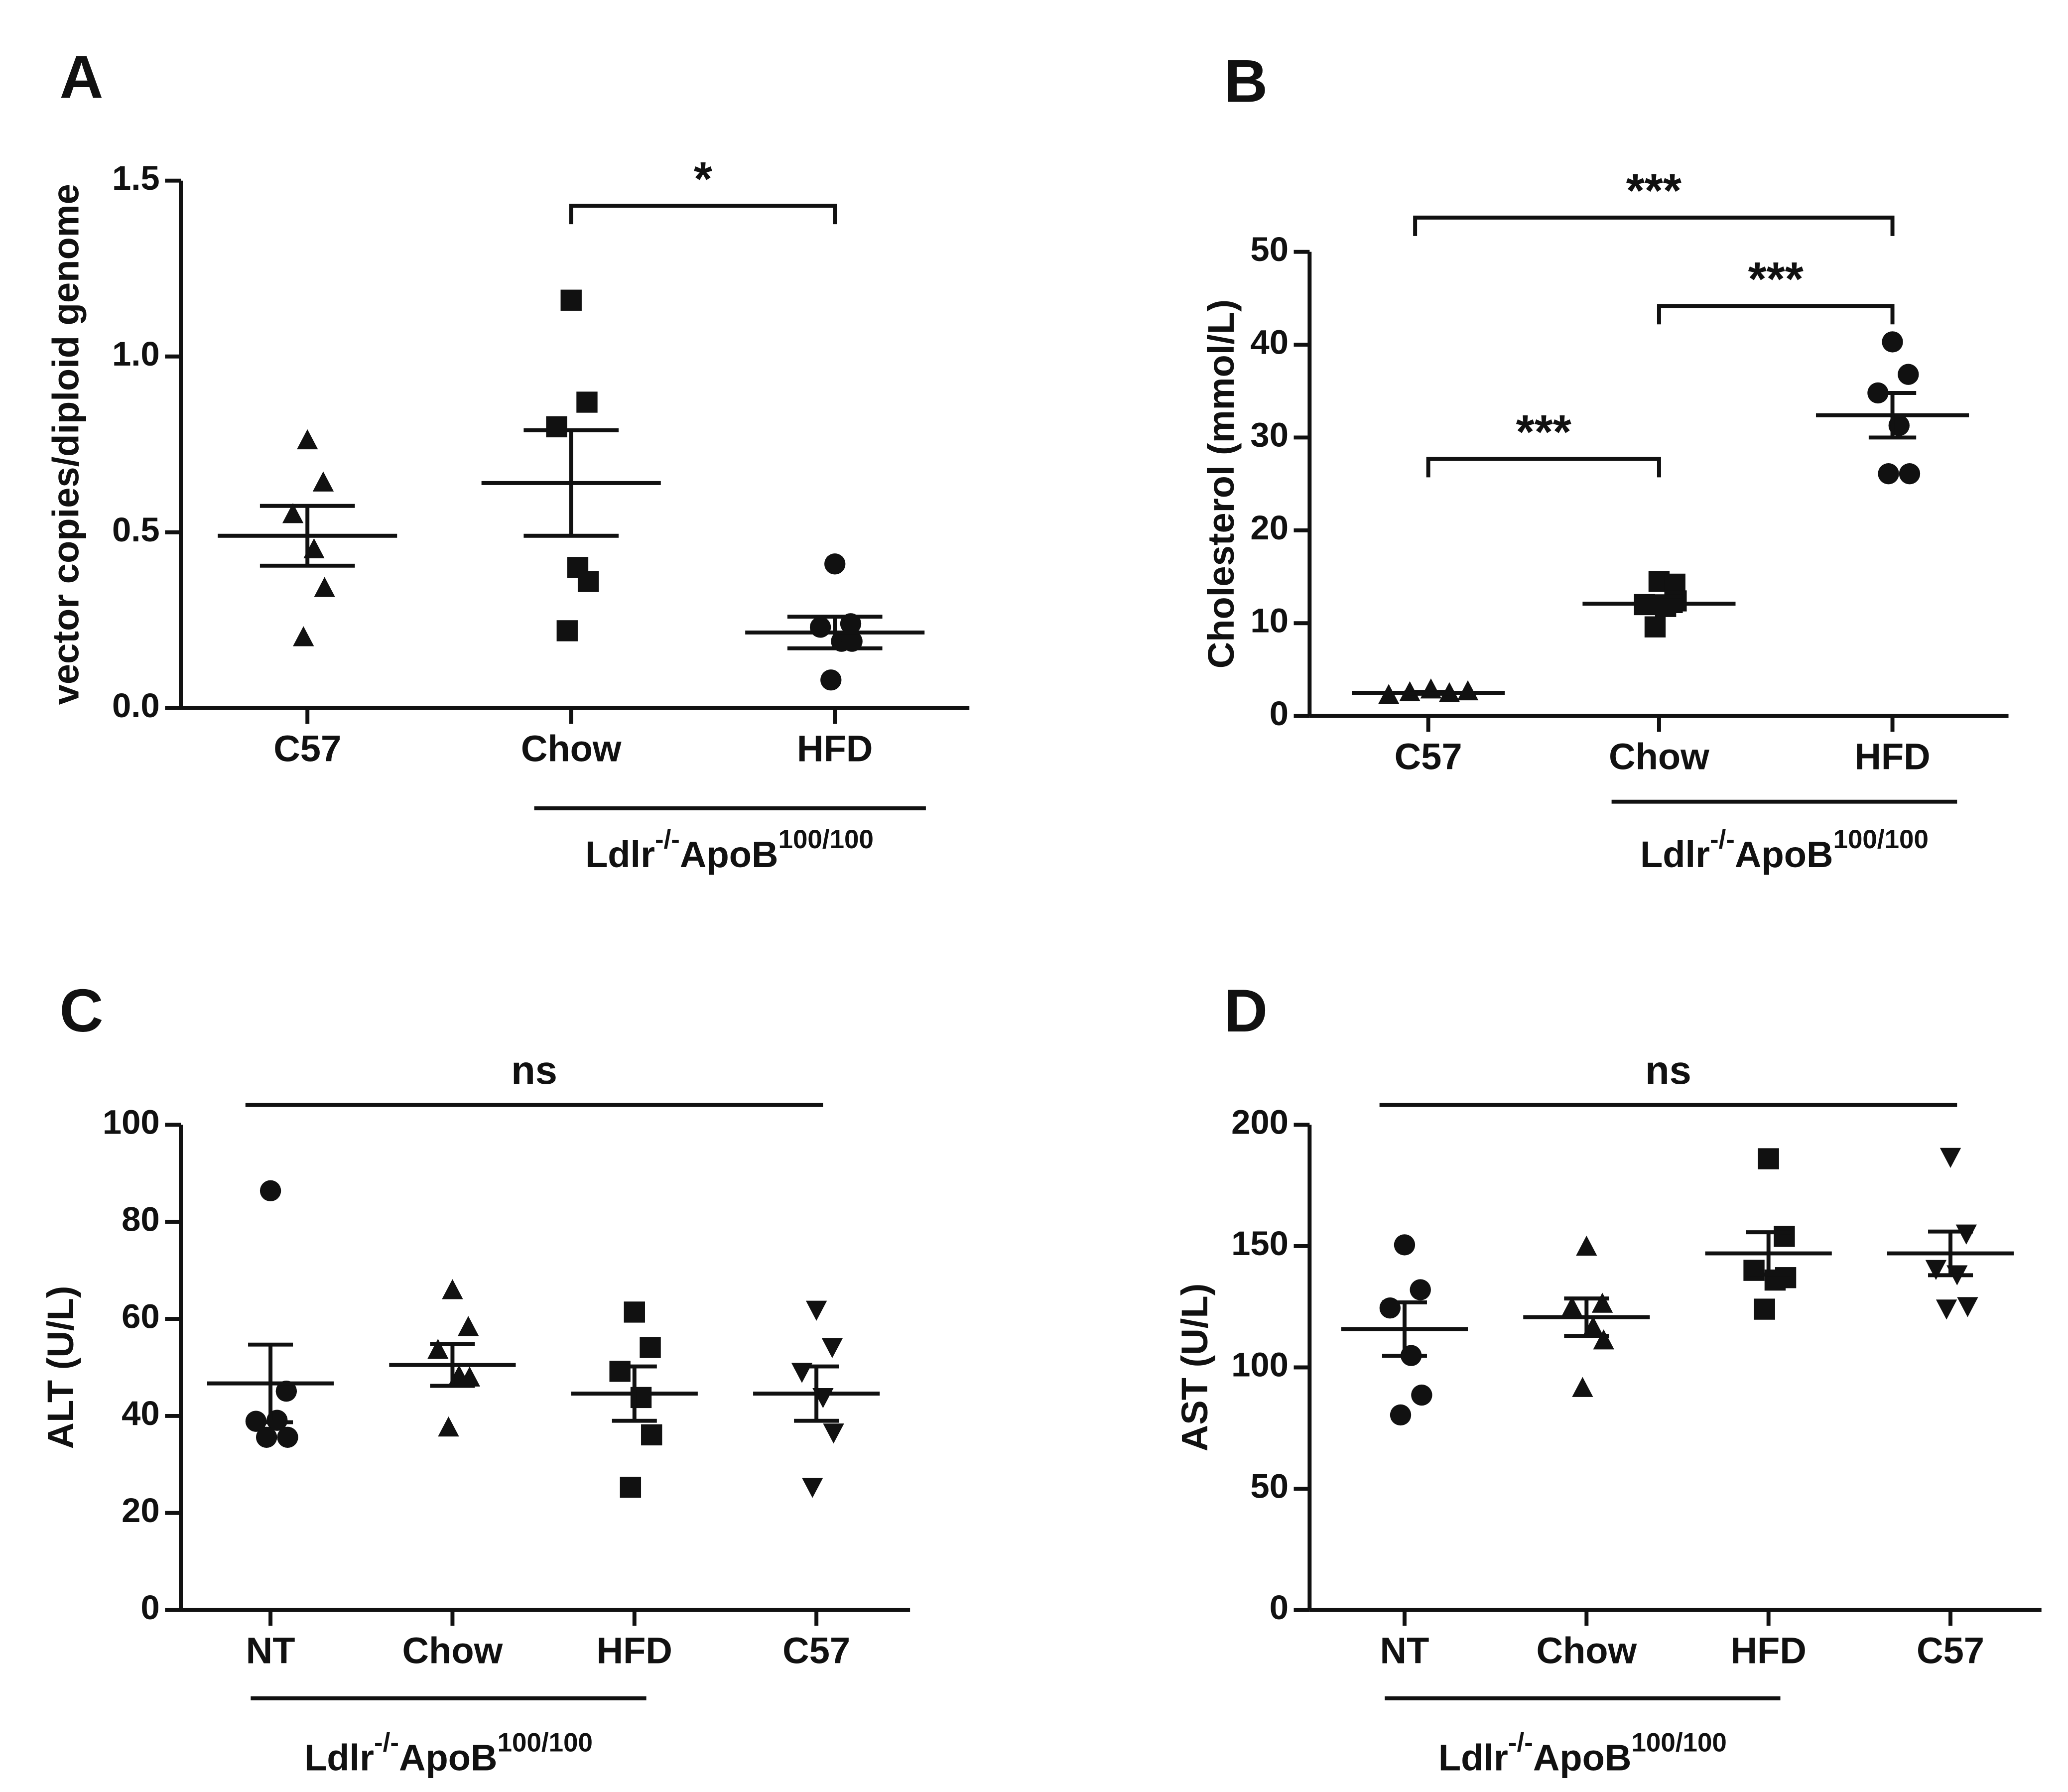 This screenshot has height=1792, width=2068. What do you see at coordinates (1260, 1122) in the screenshot?
I see `y-tick-label: 200` at bounding box center [1260, 1122].